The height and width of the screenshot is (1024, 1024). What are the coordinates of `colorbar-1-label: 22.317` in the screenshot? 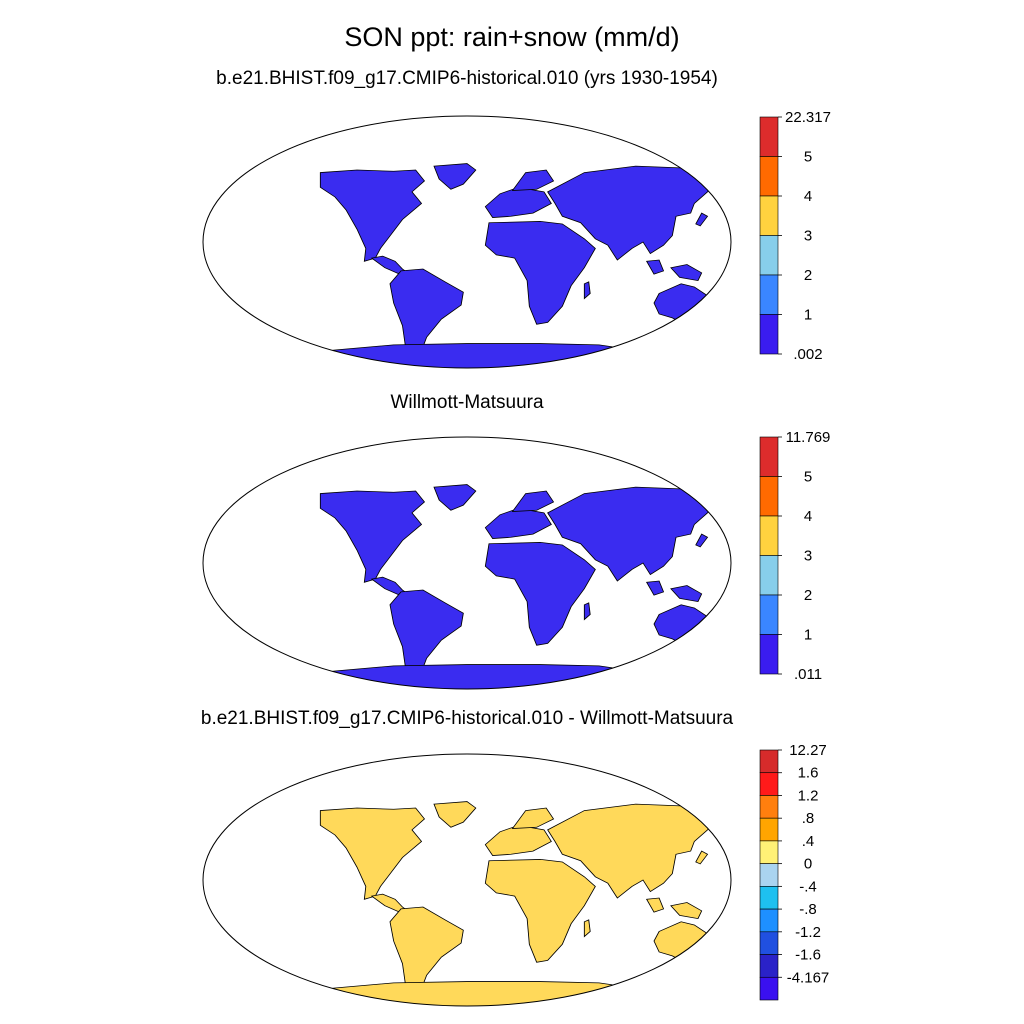 It's located at (808, 117).